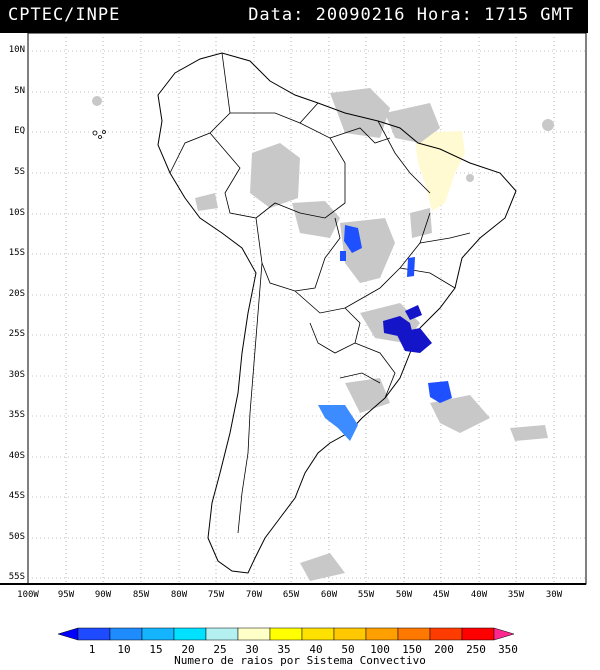 The image size is (600, 670). I want to click on header-bar: CPTEC/INPE Data: 20090216 Hora: 1715 GMT, so click(294, 16).